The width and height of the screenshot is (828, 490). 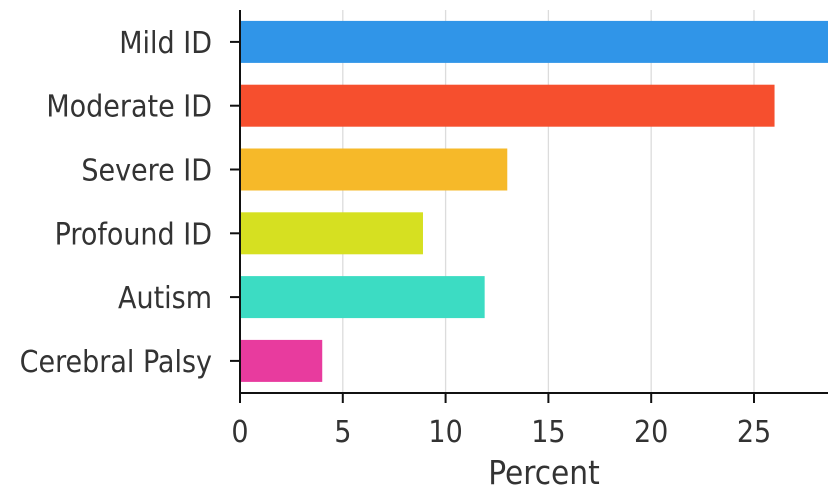 What do you see at coordinates (165, 43) in the screenshot?
I see `category-label: Mild ID` at bounding box center [165, 43].